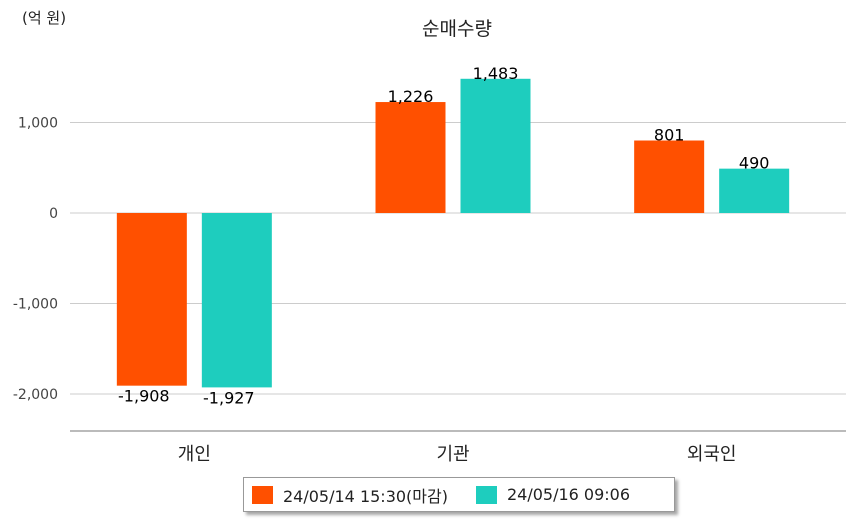 This screenshot has width=854, height=520. What do you see at coordinates (194, 454) in the screenshot?
I see `category-label: 개인` at bounding box center [194, 454].